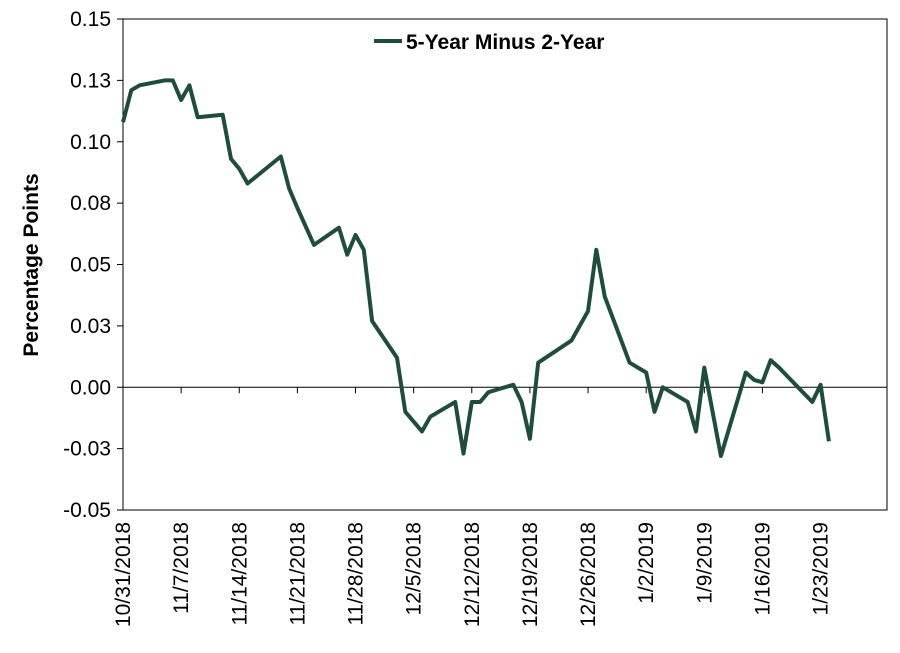 Image resolution: width=900 pixels, height=653 pixels. I want to click on x-tick-label: 11/28/2018, so click(356, 574).